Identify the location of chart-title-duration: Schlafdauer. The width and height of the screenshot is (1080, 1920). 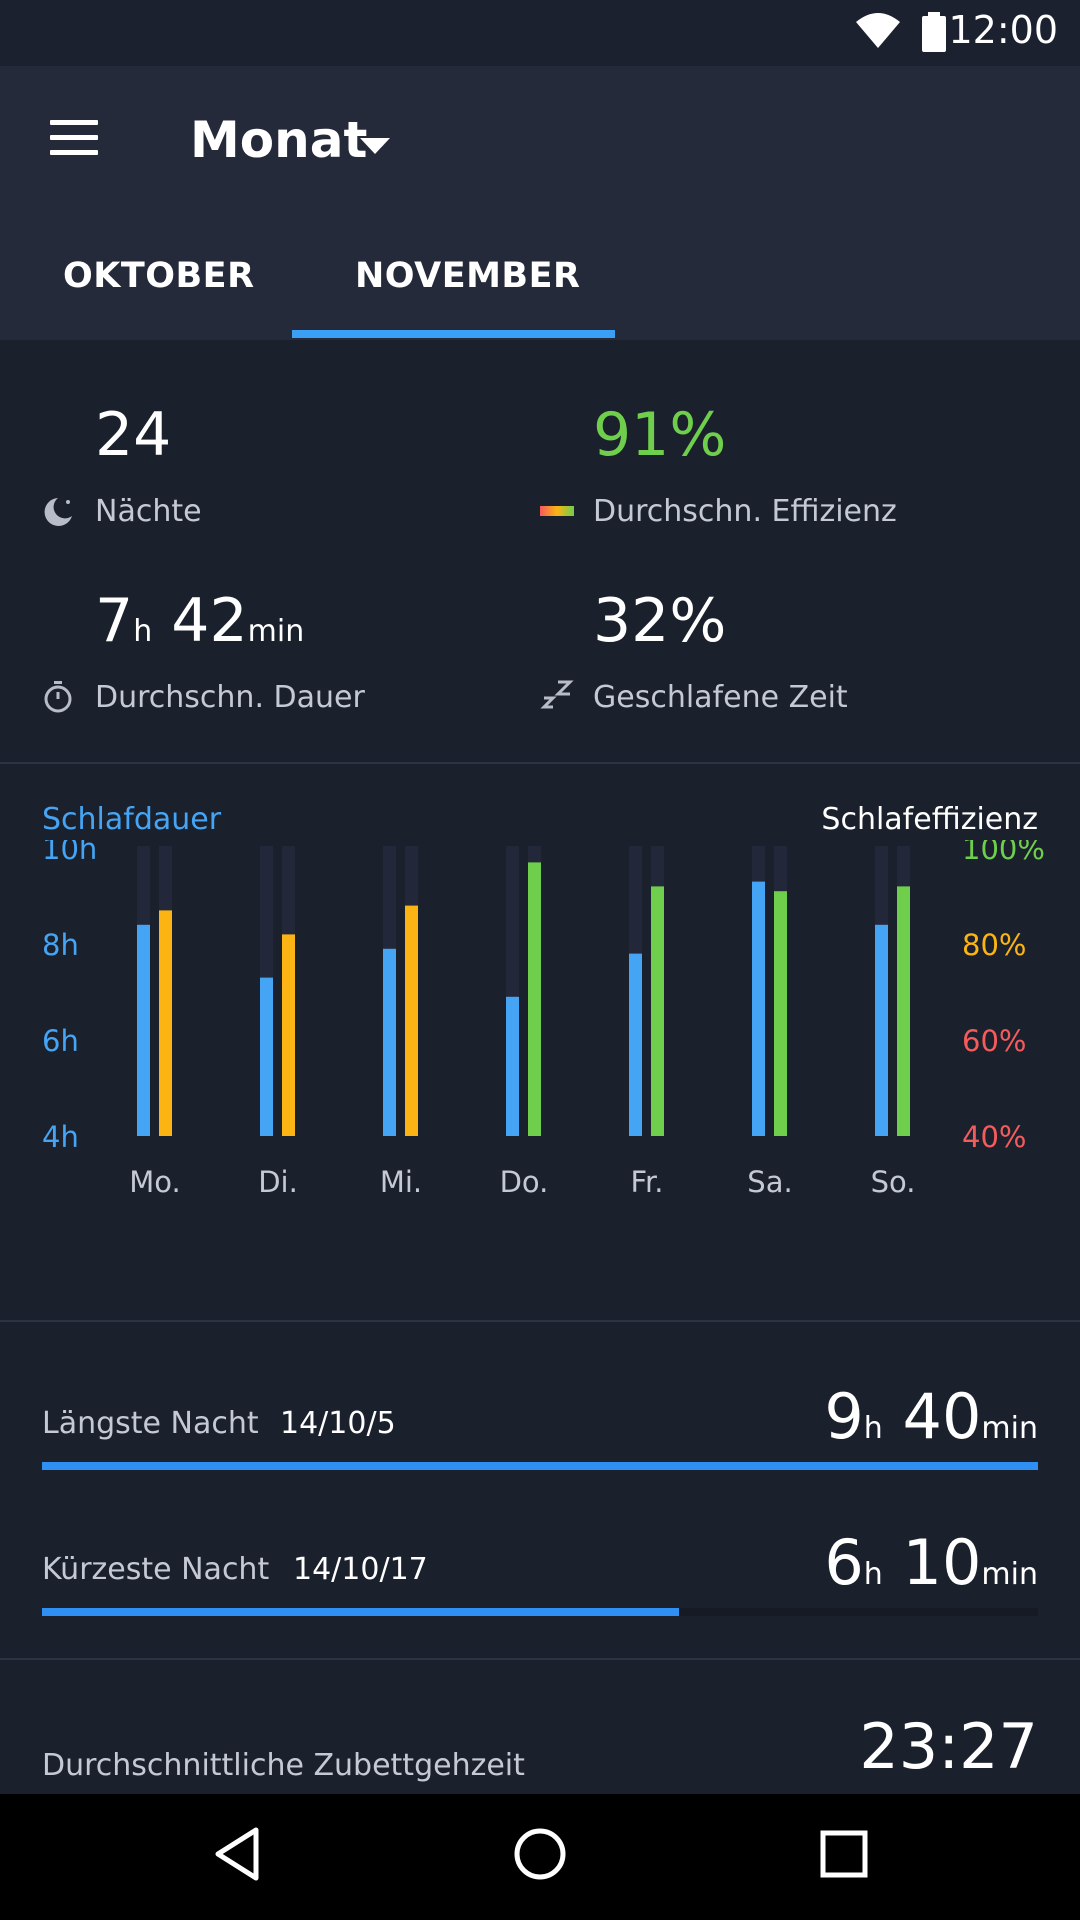
(132, 819).